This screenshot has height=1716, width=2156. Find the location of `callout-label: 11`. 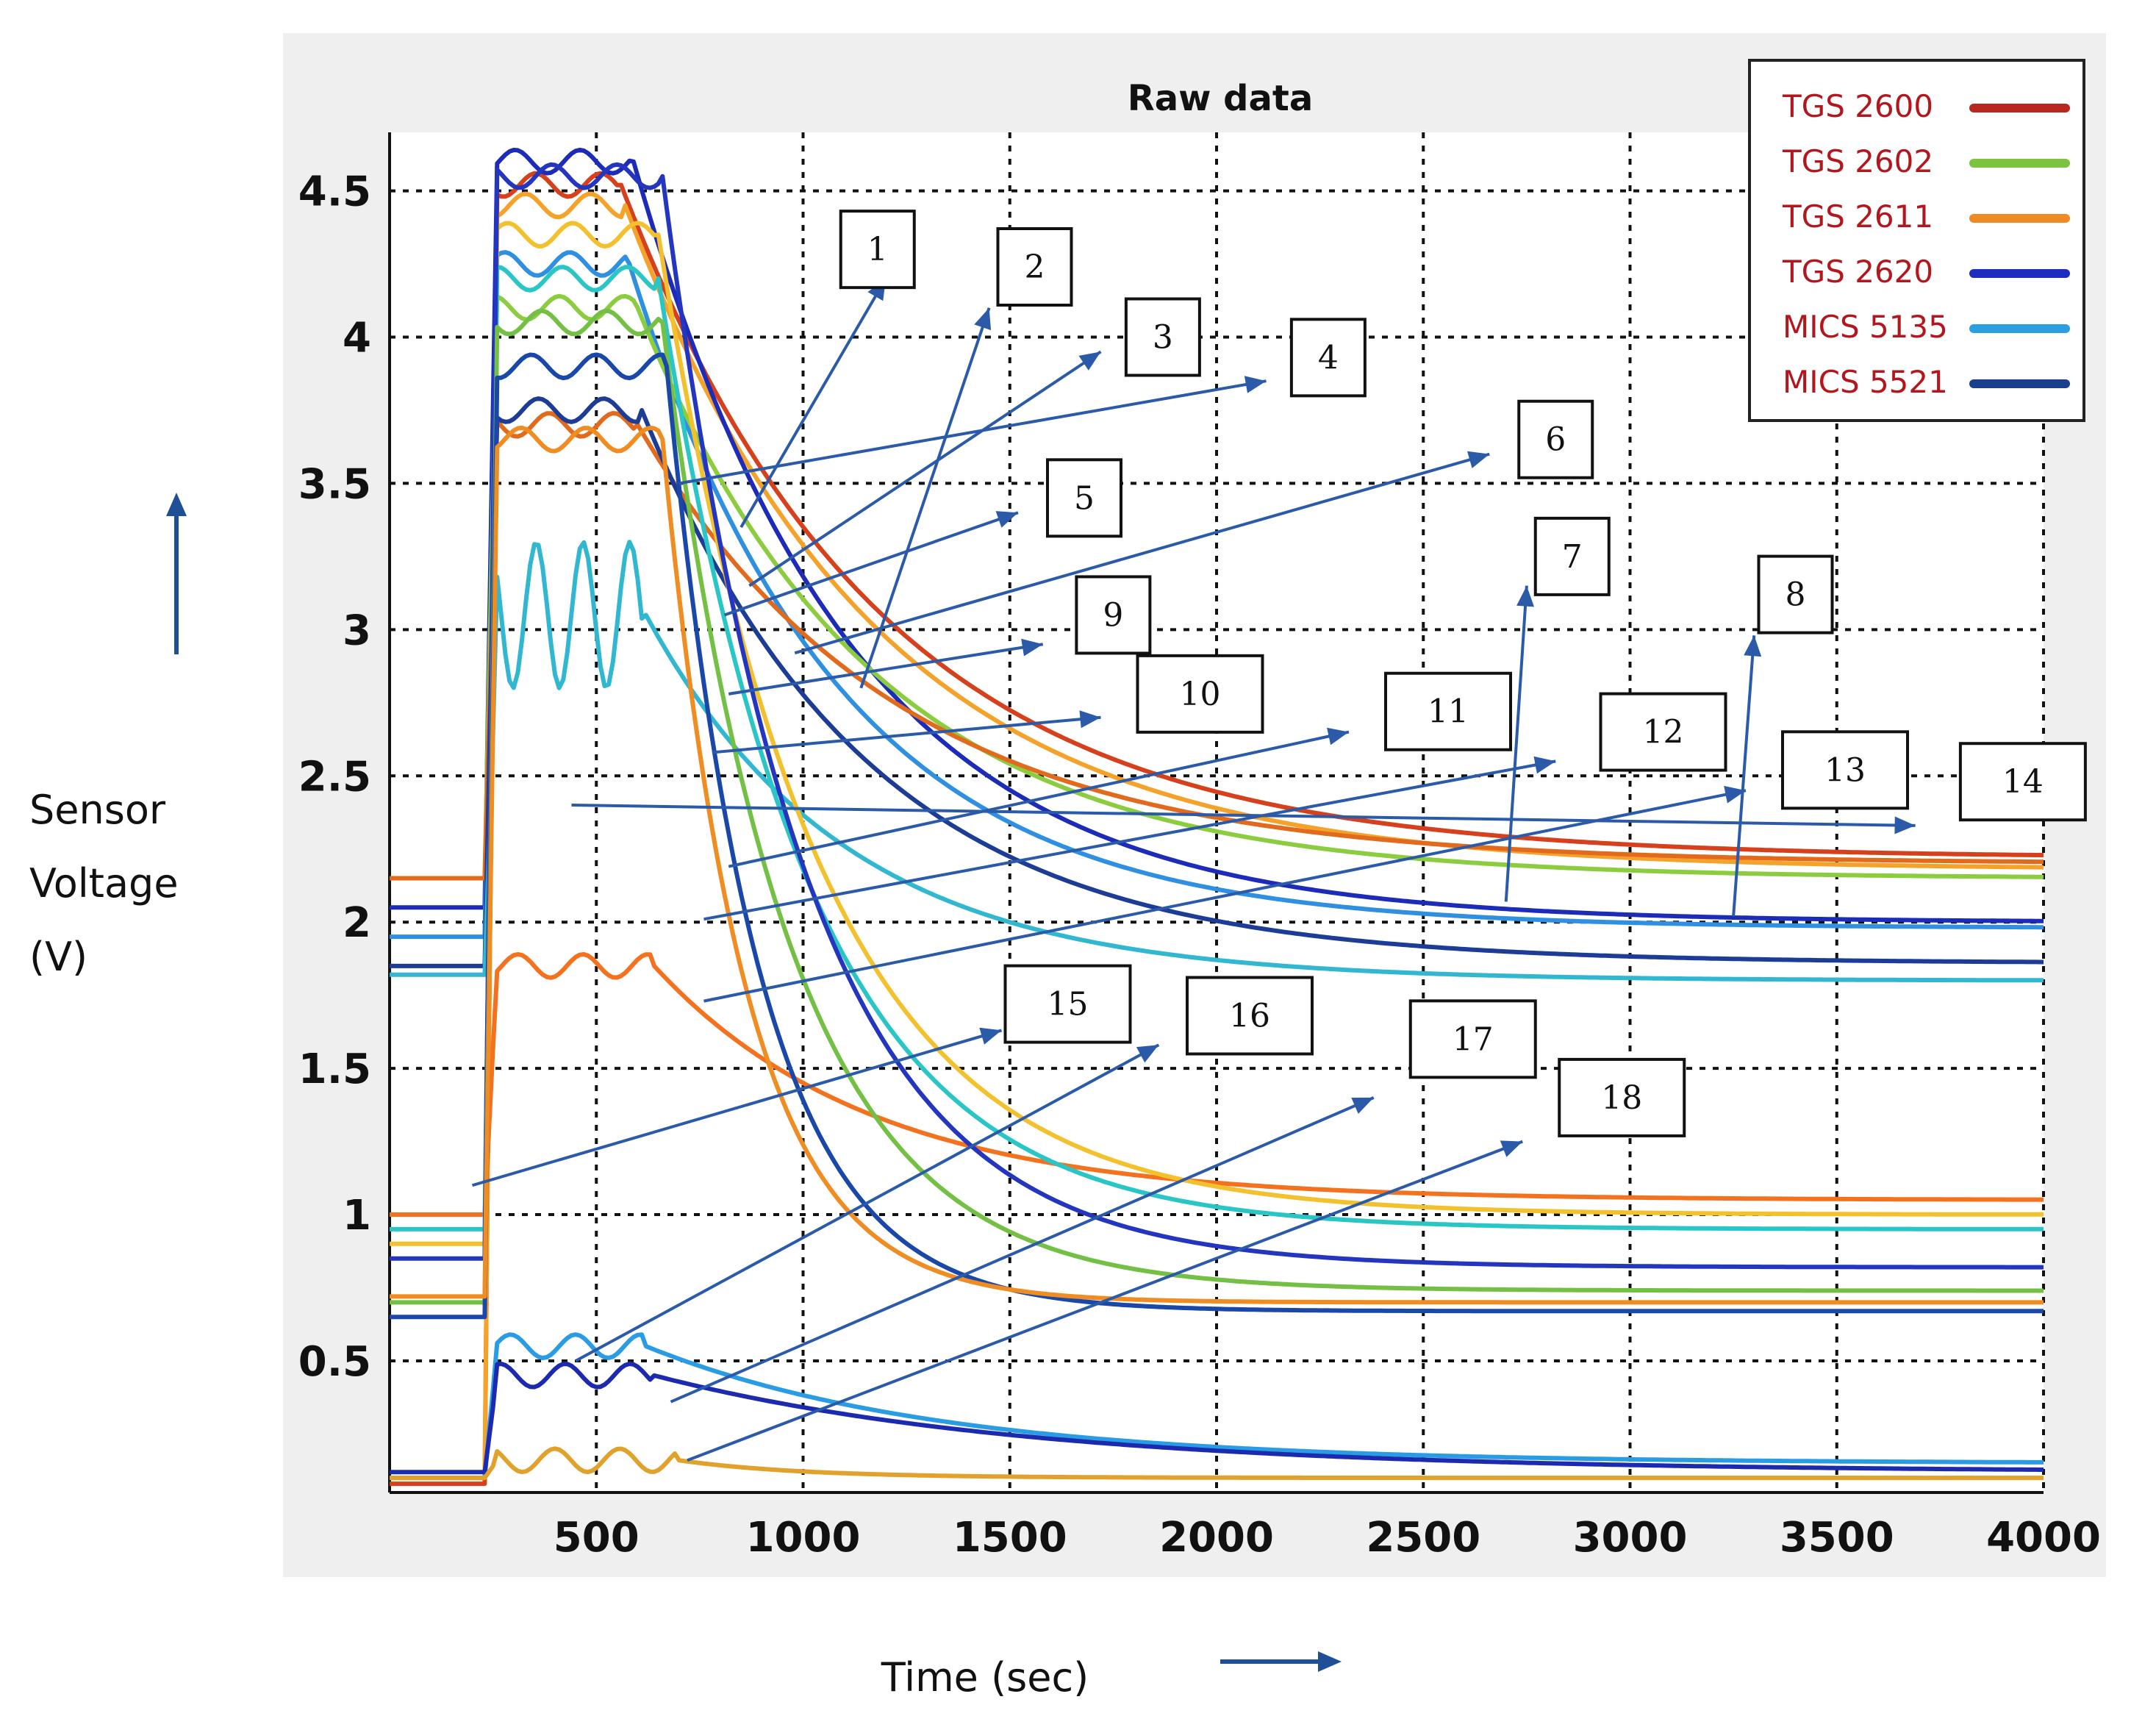

callout-label: 11 is located at coordinates (1449, 712).